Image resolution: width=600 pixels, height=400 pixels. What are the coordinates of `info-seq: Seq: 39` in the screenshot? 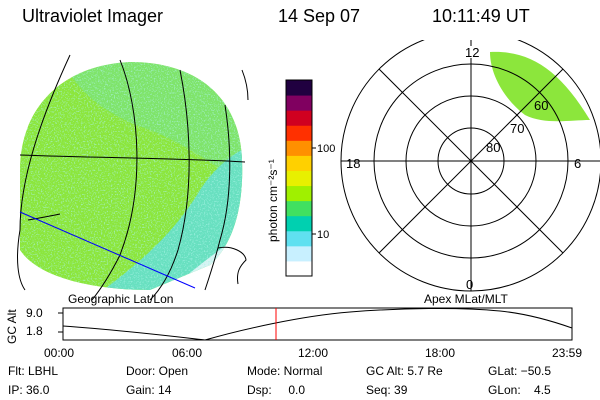 It's located at (387, 390).